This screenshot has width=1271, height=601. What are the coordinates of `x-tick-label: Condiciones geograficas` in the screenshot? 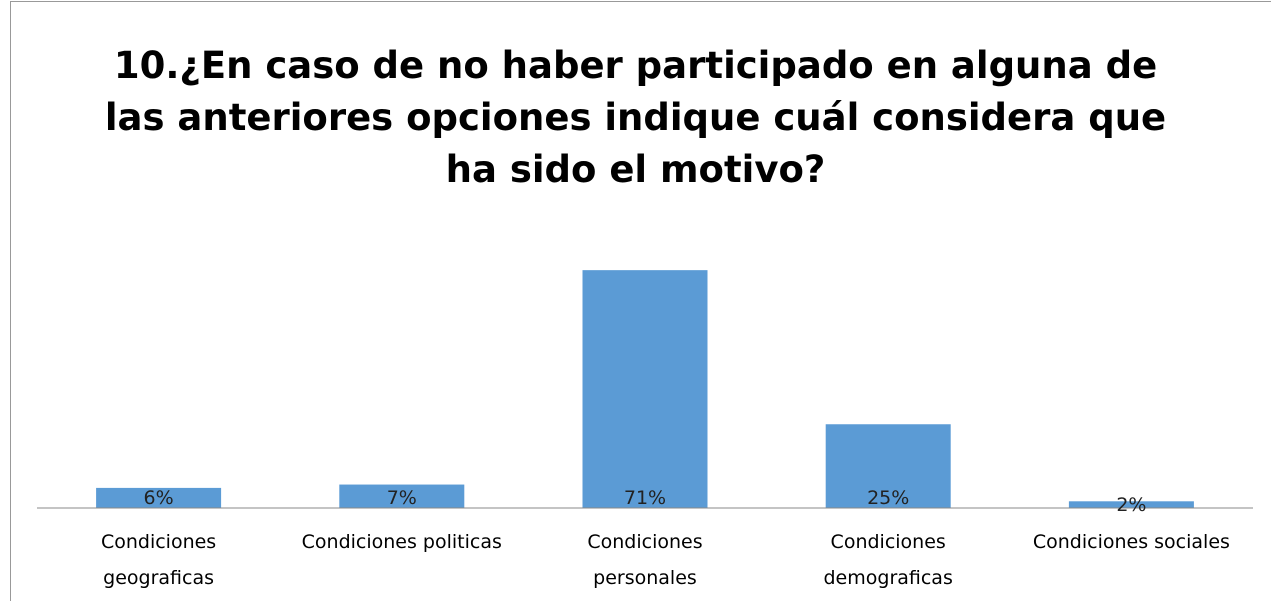 It's located at (158, 560).